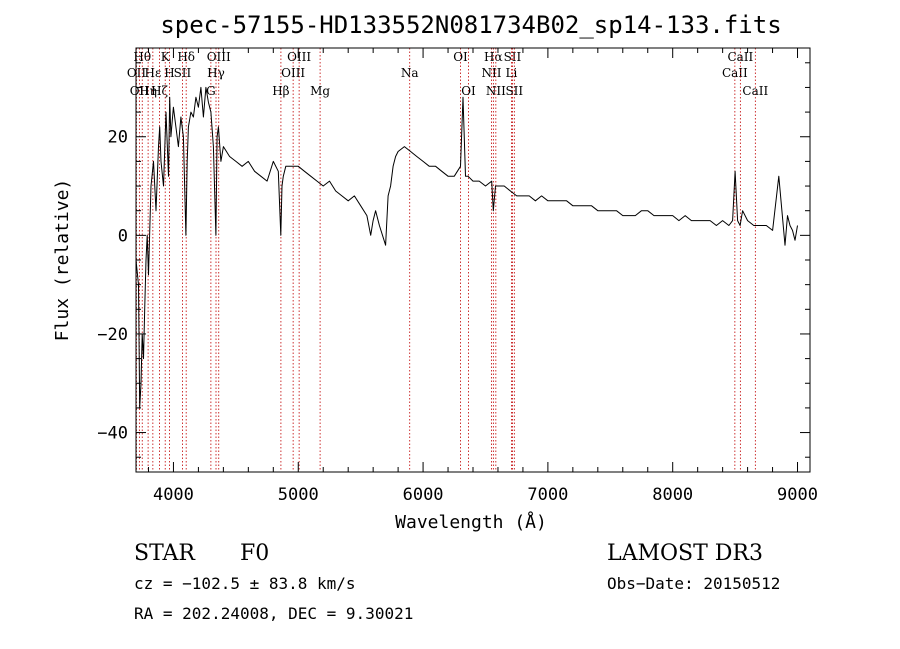 This screenshot has width=900, height=649. I want to click on line-marker-label-28: CaII, so click(755, 91).